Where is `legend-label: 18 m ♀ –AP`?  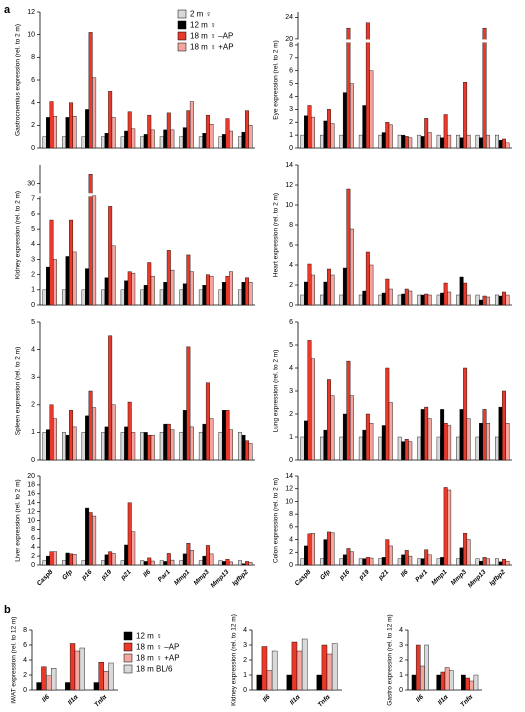
legend-label: 18 m ♀ –AP is located at coordinates (211, 36).